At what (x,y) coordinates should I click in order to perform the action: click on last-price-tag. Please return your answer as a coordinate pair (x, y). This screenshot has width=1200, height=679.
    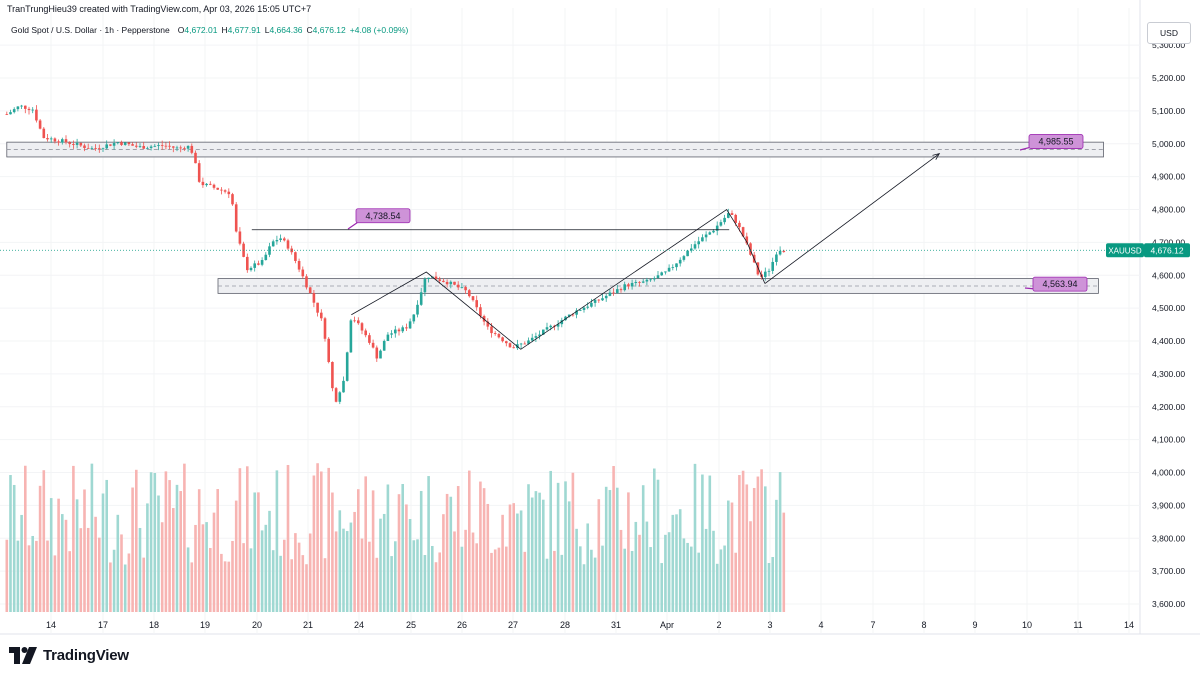
    Looking at the image, I should click on (1167, 250).